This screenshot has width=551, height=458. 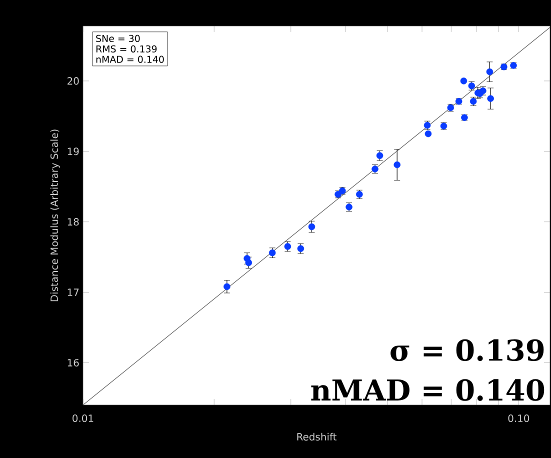 I want to click on y-tick-label: 17, so click(x=73, y=292).